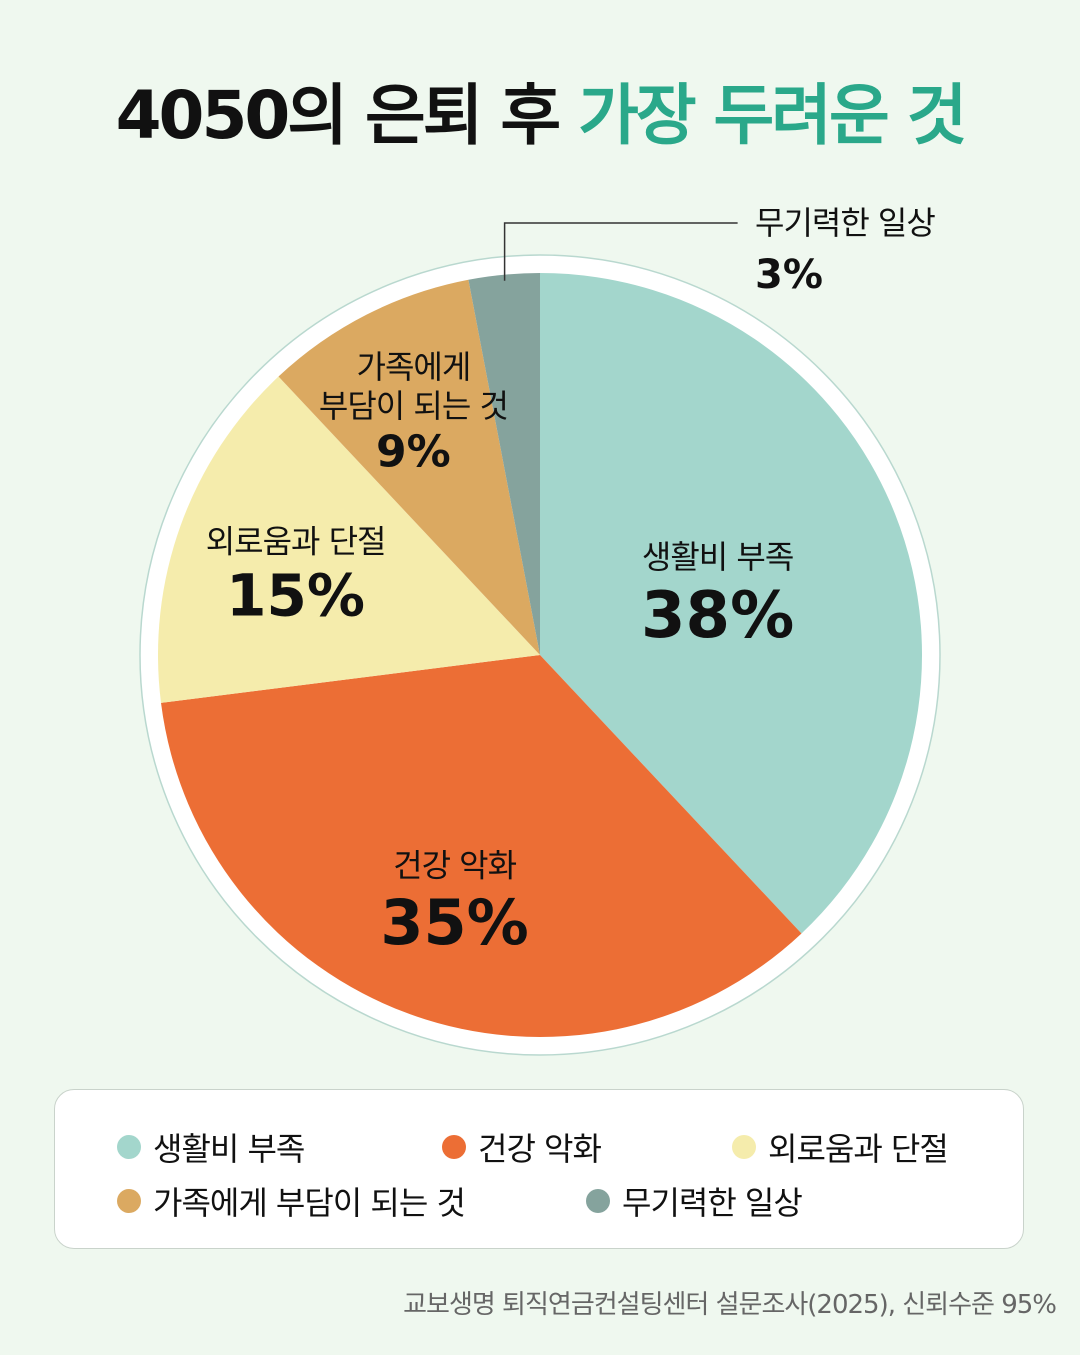 The width and height of the screenshot is (1080, 1355). What do you see at coordinates (309, 1203) in the screenshot?
I see `legend-label: 가족에게 부담이 되는 것` at bounding box center [309, 1203].